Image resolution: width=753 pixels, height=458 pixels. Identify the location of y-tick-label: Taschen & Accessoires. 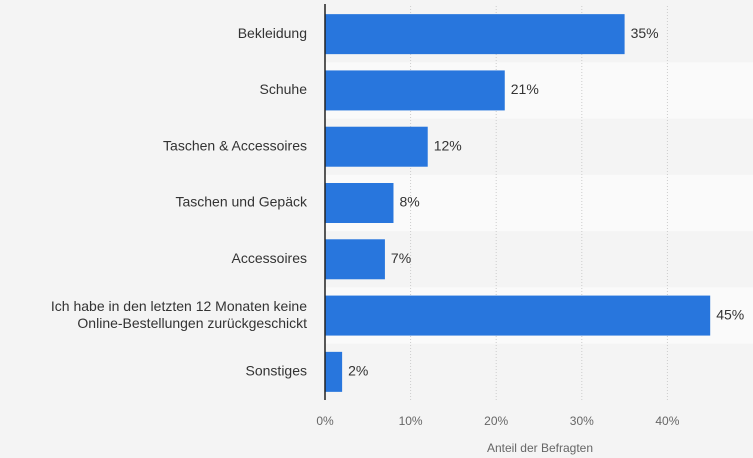
(235, 145).